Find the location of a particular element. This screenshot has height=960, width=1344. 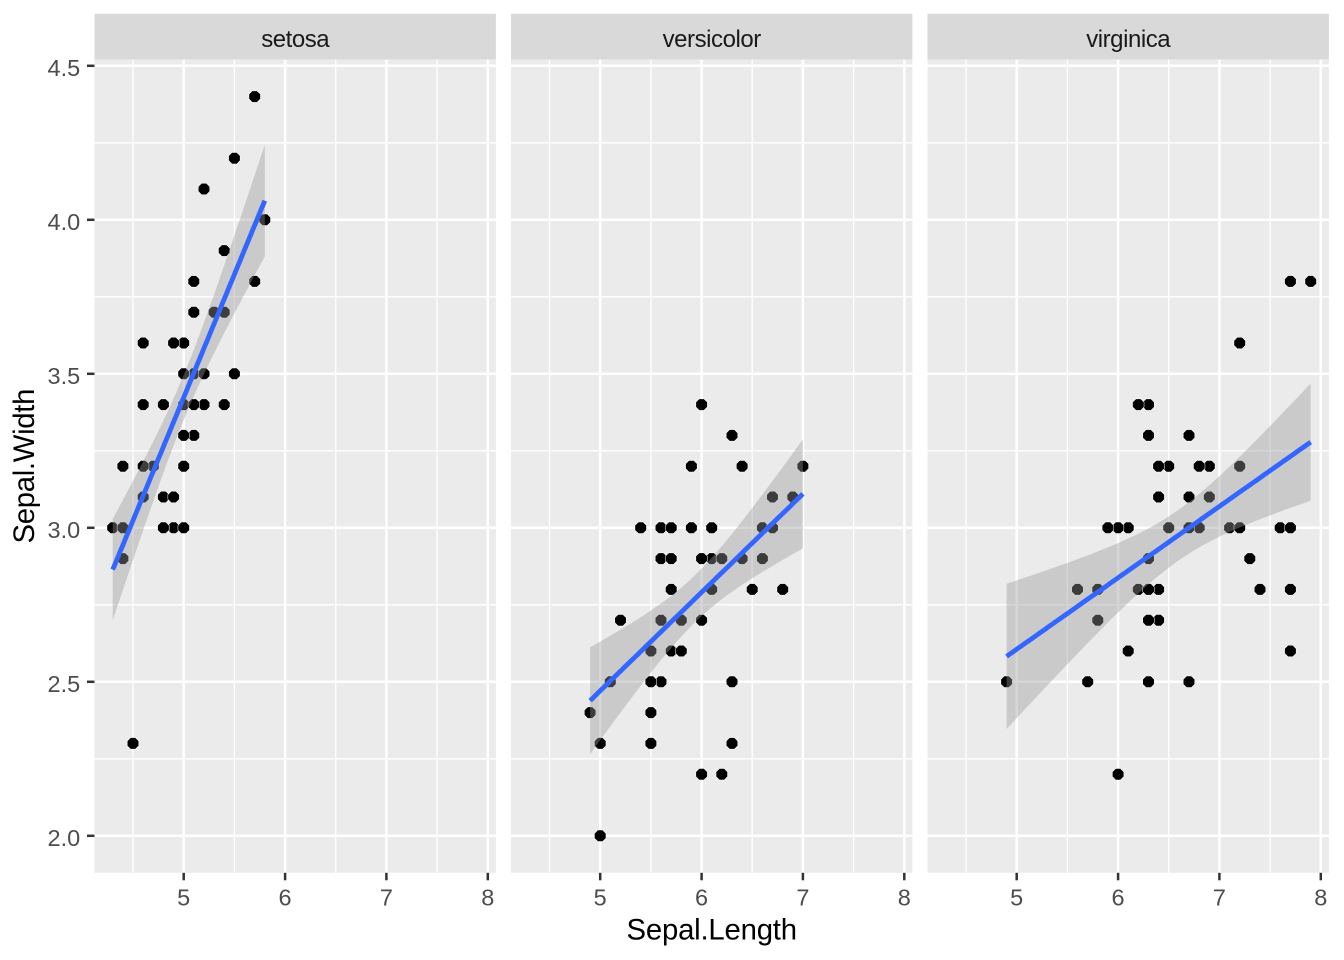

svg-text: Sepal.Width is located at coordinates (24, 466).